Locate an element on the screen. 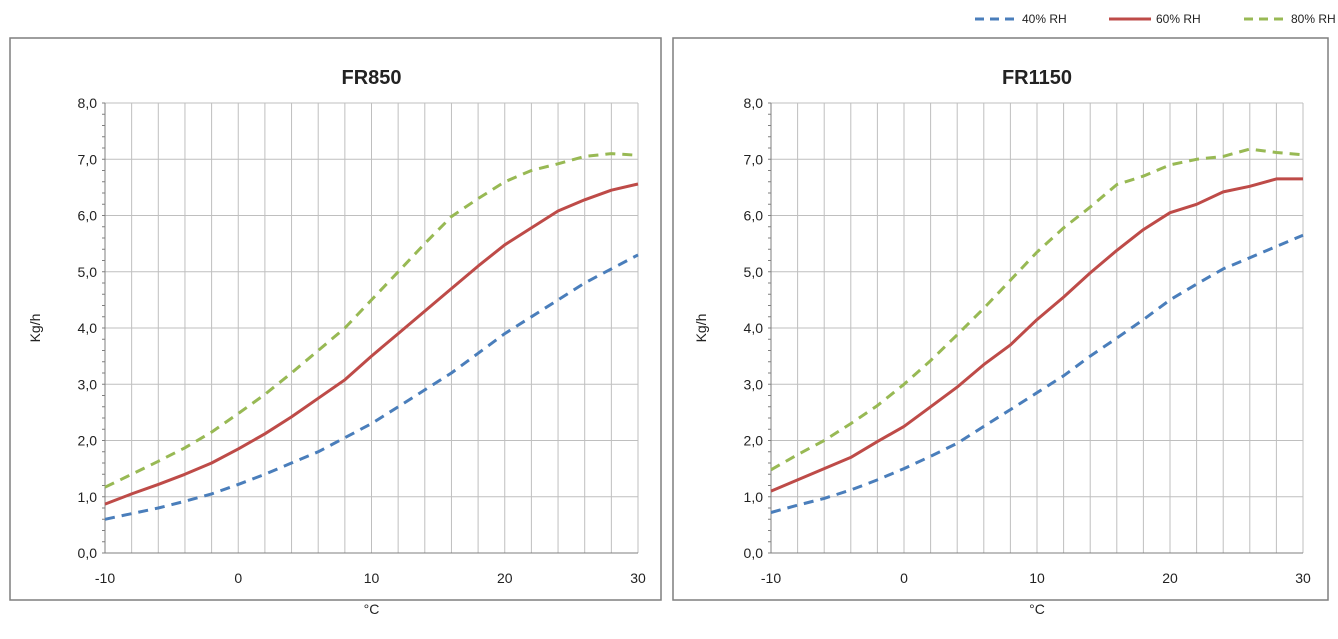 Image resolution: width=1338 pixels, height=639 pixels. legend-label: 40% RH is located at coordinates (1044, 19).